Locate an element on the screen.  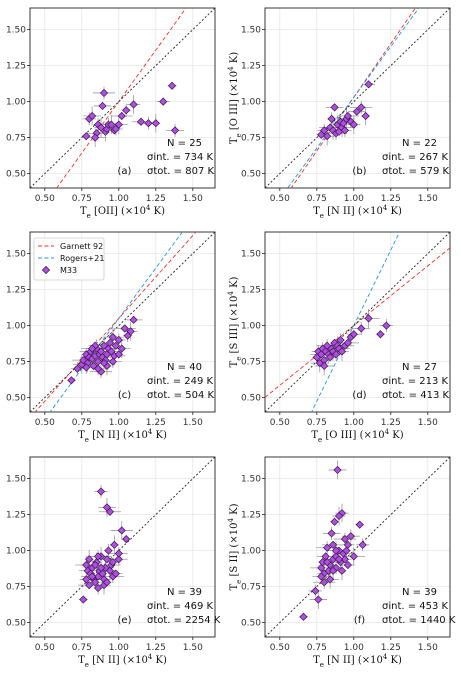
stat-sigma-int: σint. = 734 K is located at coordinates (180, 157).